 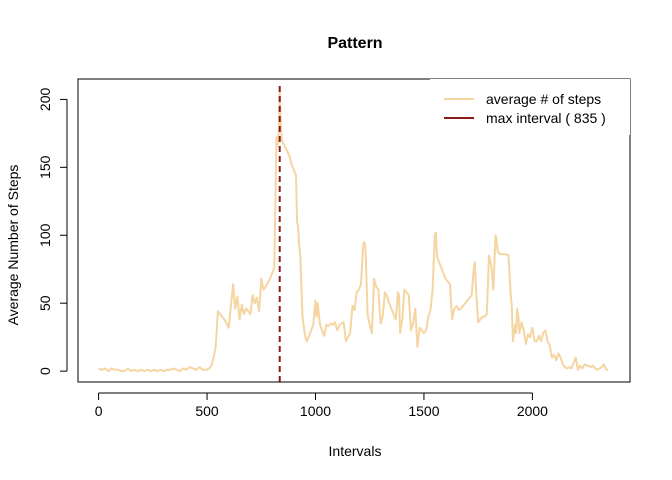 I want to click on x-tick-label-2000: 2000, so click(x=532, y=411).